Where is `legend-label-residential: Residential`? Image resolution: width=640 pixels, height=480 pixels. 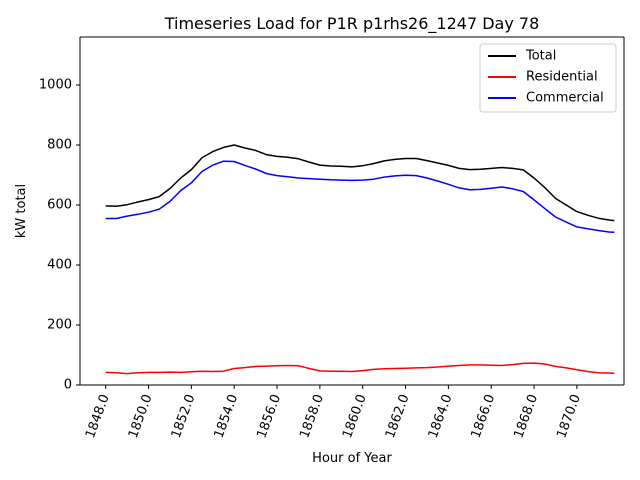
legend-label-residential: Residential is located at coordinates (562, 77).